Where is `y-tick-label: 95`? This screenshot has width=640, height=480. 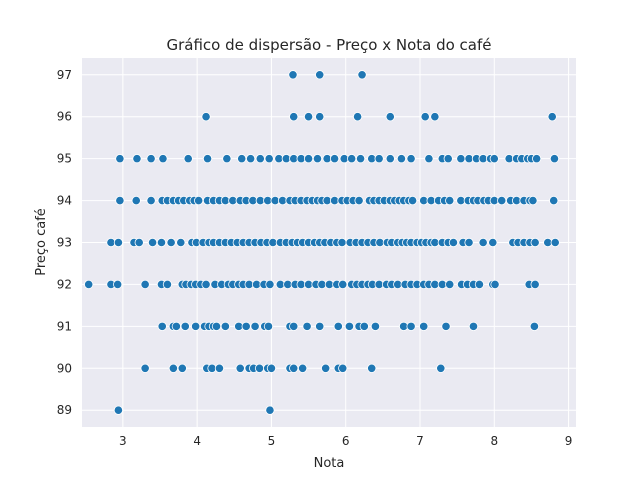
y-tick-label: 95 is located at coordinates (64, 159).